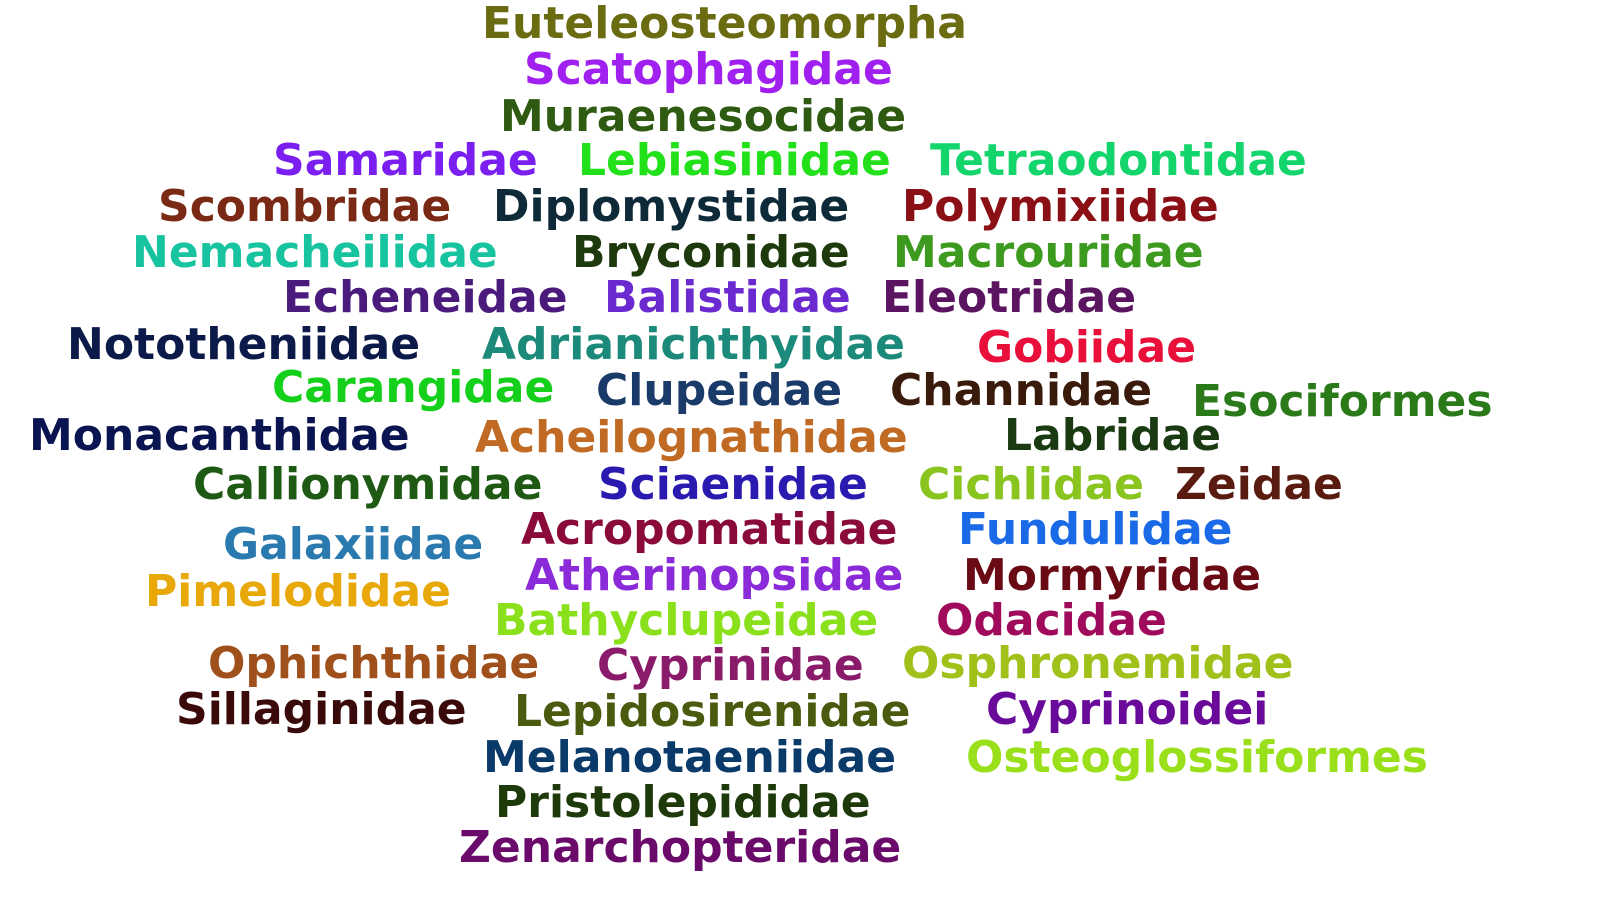  Describe the element at coordinates (405, 160) in the screenshot. I see `word-samaridae: Samaridae` at that location.